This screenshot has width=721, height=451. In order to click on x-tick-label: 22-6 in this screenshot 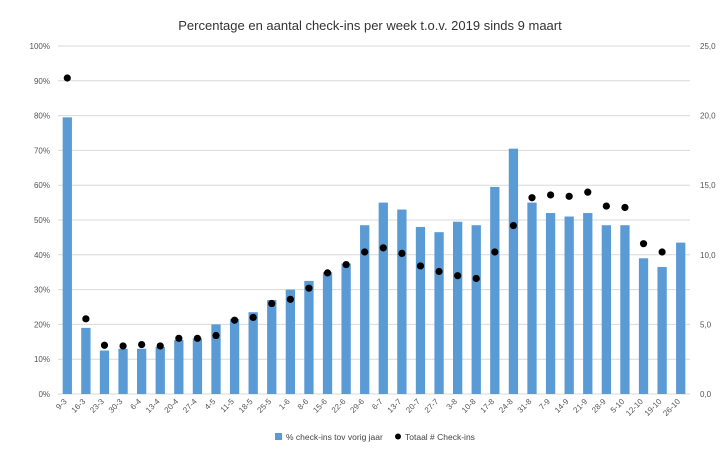, I will do `click(339, 406)`.